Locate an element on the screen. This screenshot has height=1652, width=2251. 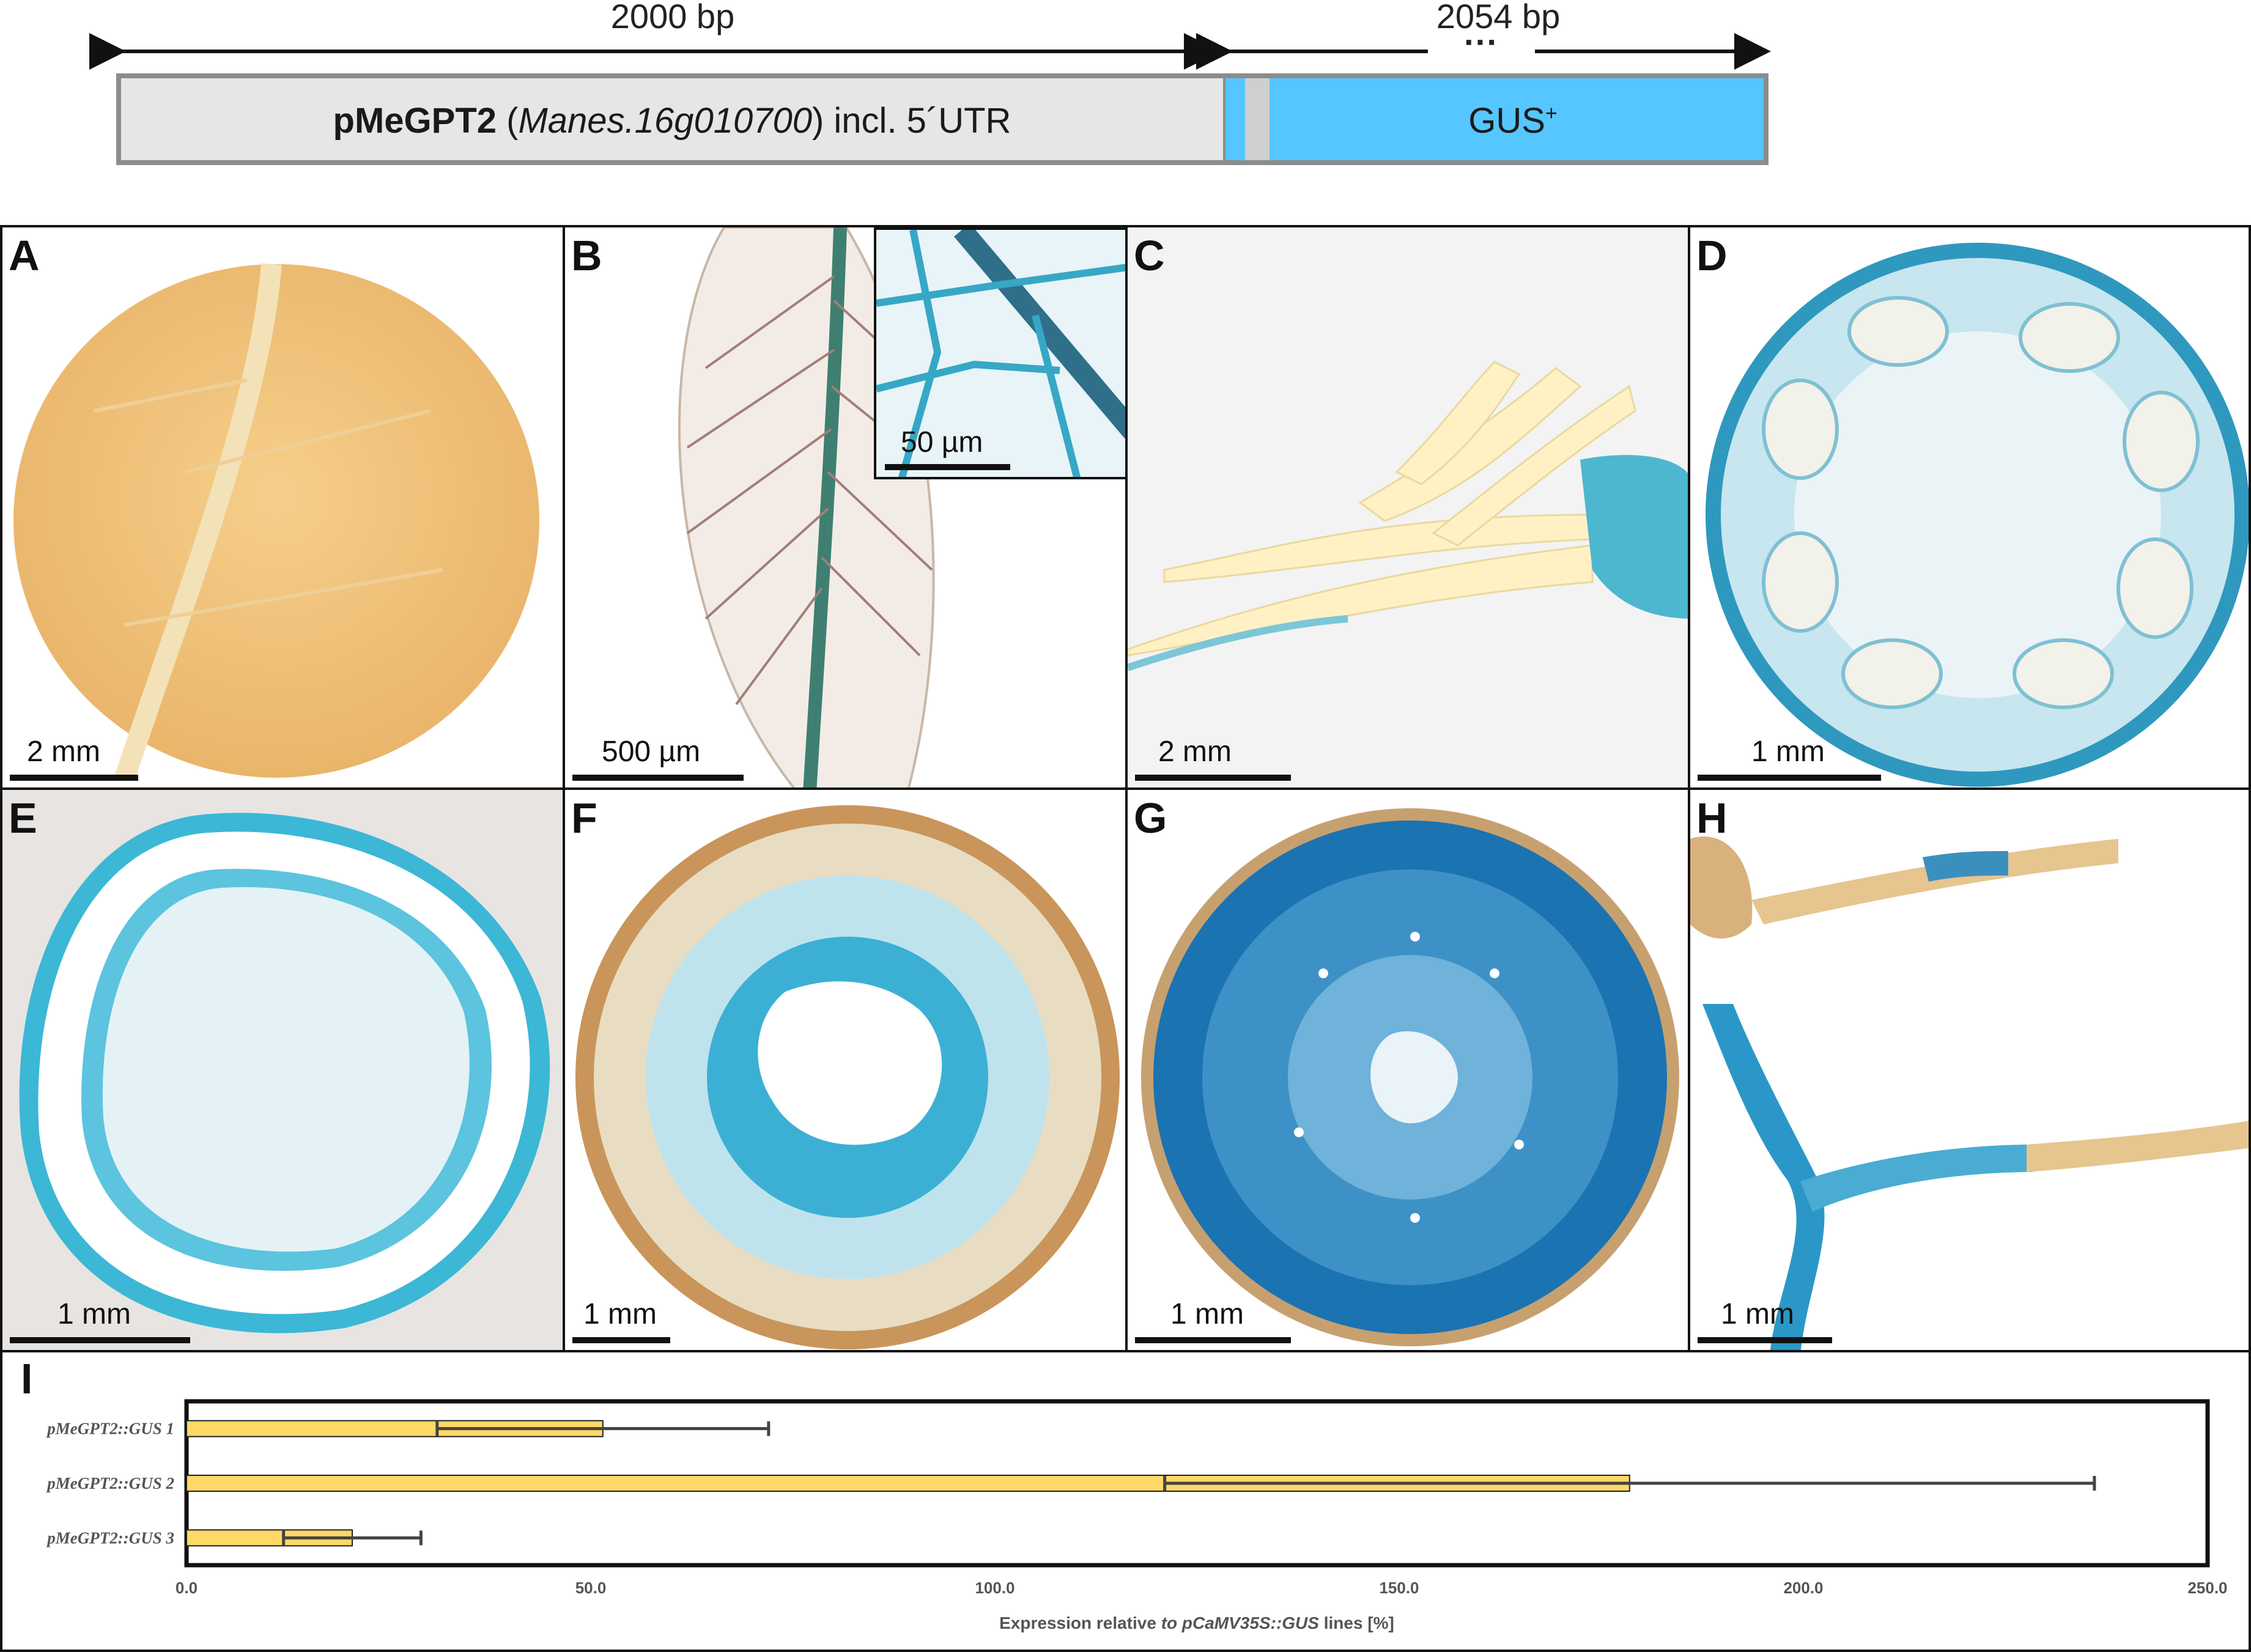
panel-letter-i: I is located at coordinates (27, 1379).